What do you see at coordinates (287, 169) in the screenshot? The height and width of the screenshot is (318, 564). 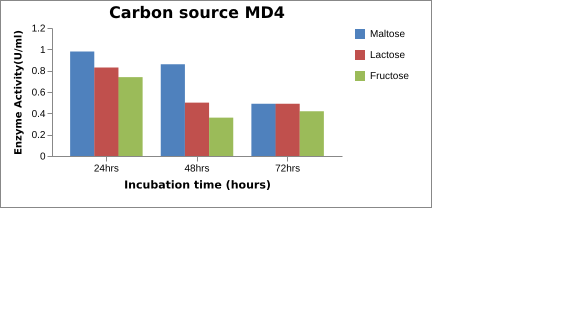 I see `x-tick-label: 72hrs` at bounding box center [287, 169].